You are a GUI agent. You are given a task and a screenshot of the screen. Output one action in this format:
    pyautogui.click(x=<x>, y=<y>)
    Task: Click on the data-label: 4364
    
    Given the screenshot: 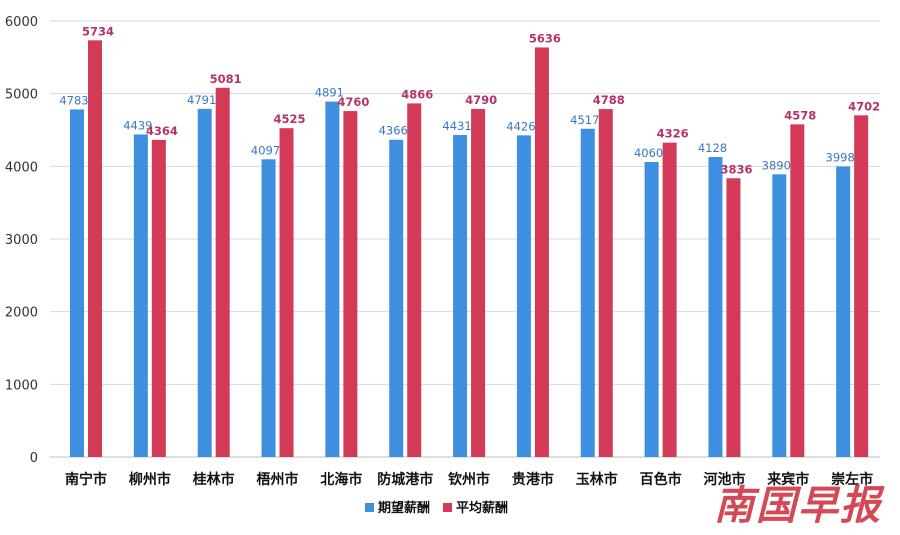 What is the action you would take?
    pyautogui.click(x=162, y=131)
    